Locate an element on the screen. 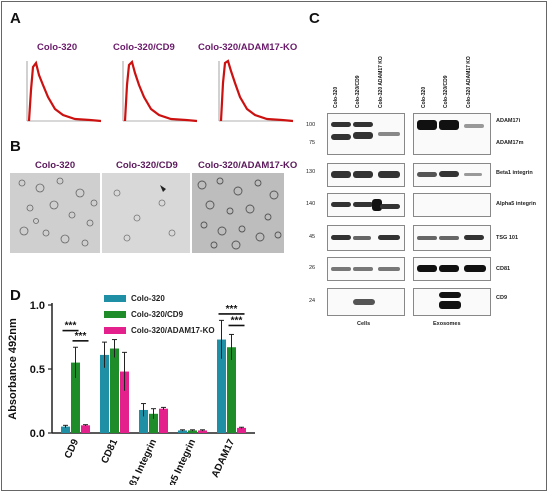 This screenshot has width=550, height=494. y-axis-title: Absorbance 492nm is located at coordinates (13, 369).